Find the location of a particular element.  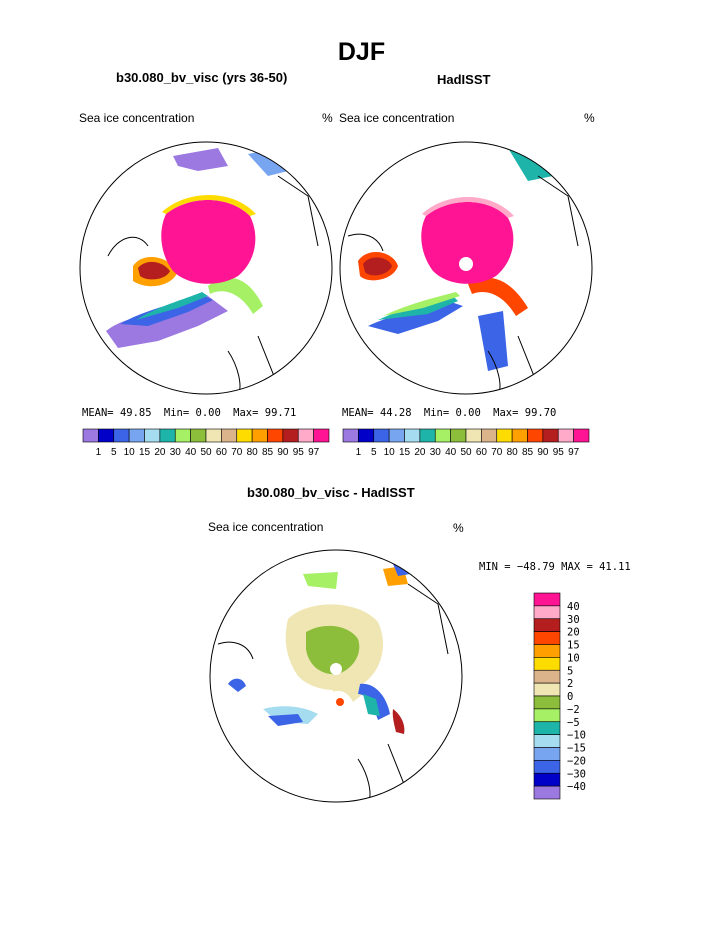

diff-barents-cyan is located at coordinates (371, 705).